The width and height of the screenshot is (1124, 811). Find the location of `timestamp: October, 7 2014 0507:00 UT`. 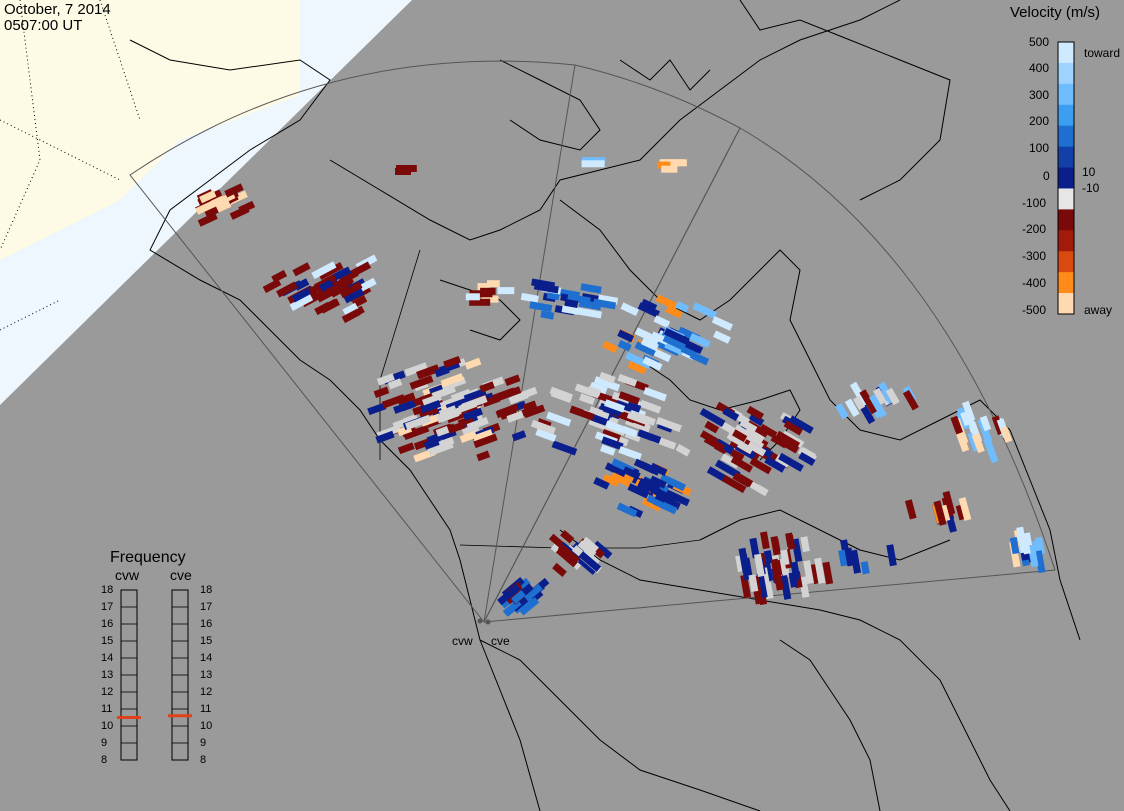

timestamp: October, 7 2014 0507:00 UT is located at coordinates (57, 18).